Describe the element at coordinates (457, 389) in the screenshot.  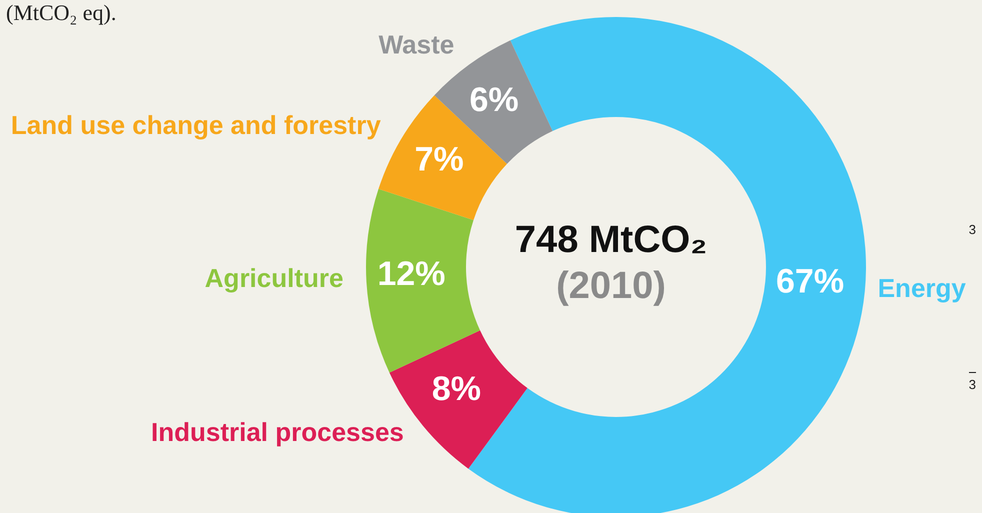
I see `data-label: 8%` at that location.